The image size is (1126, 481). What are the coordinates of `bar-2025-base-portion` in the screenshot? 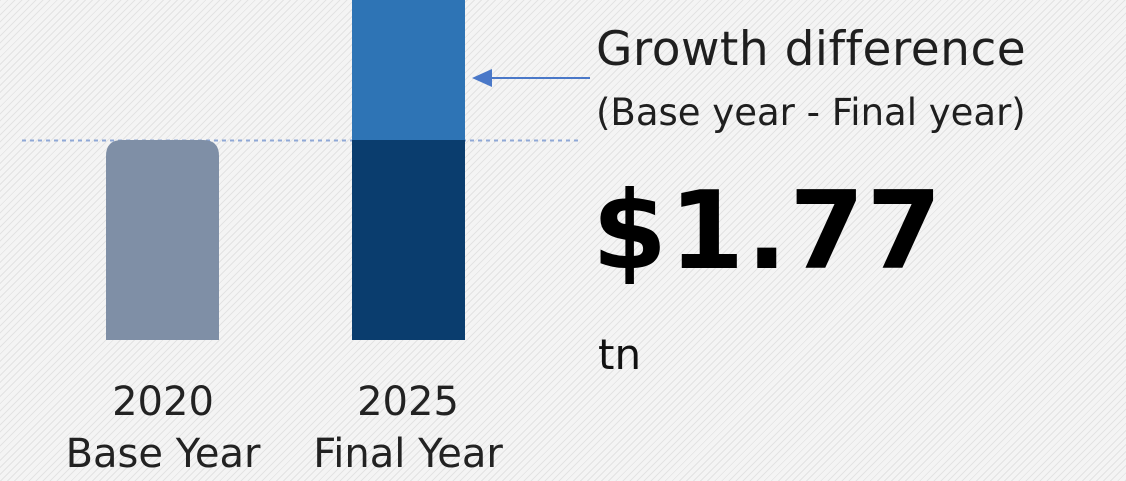 It's located at (408, 240).